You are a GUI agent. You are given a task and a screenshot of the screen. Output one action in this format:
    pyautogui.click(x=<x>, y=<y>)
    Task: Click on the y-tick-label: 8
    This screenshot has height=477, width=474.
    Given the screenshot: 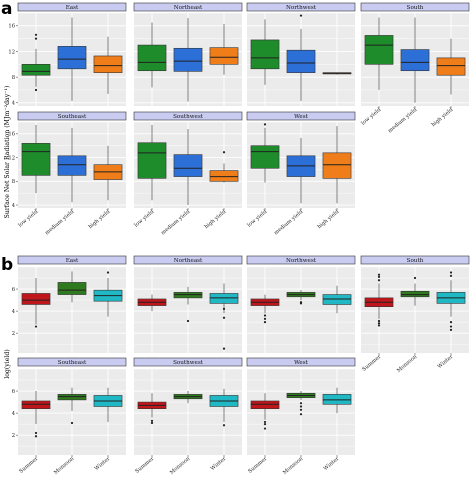 What is the action you would take?
    pyautogui.click(x=13, y=78)
    